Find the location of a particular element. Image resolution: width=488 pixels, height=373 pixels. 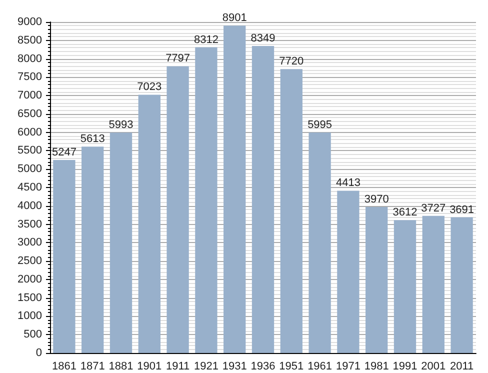

data-label: 7720 is located at coordinates (291, 62).